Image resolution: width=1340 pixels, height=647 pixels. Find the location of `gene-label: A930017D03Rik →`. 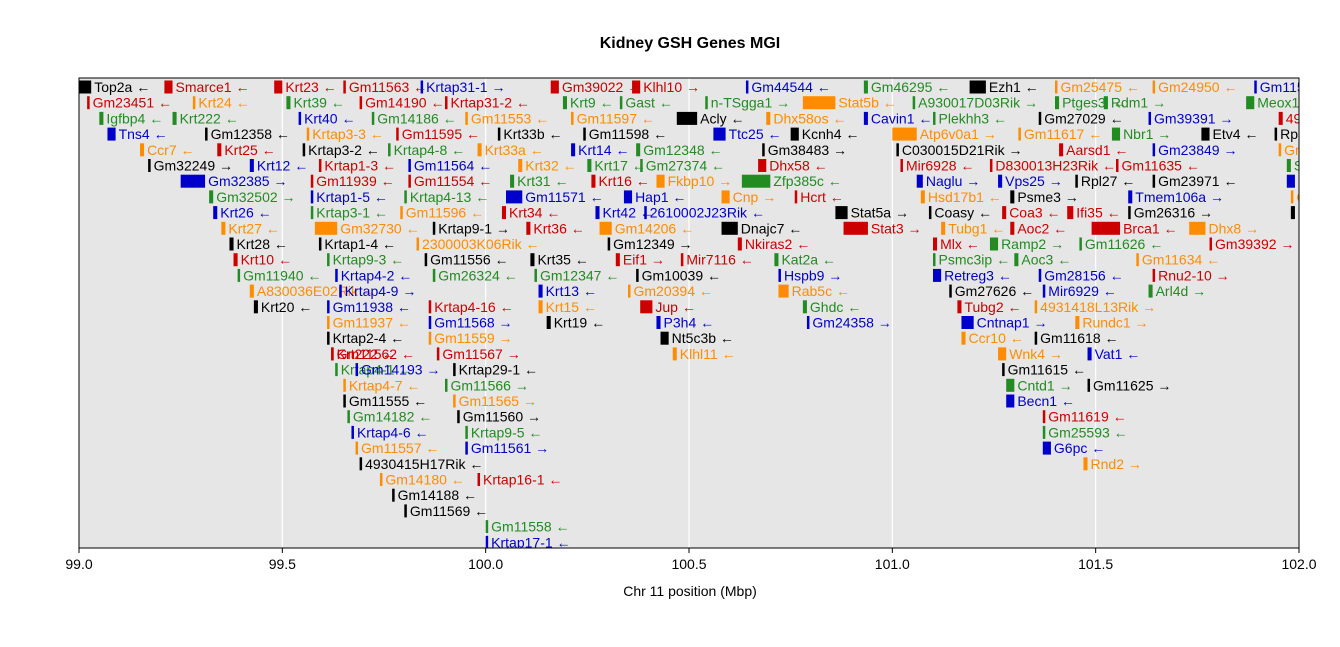

gene-label: A930017D03Rik → is located at coordinates (978, 103).